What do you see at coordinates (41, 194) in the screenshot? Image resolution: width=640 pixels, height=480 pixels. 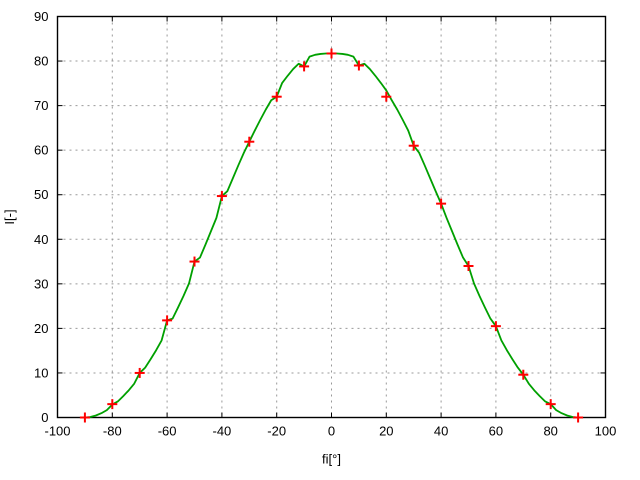 I see `y-tick-label: 50` at bounding box center [41, 194].